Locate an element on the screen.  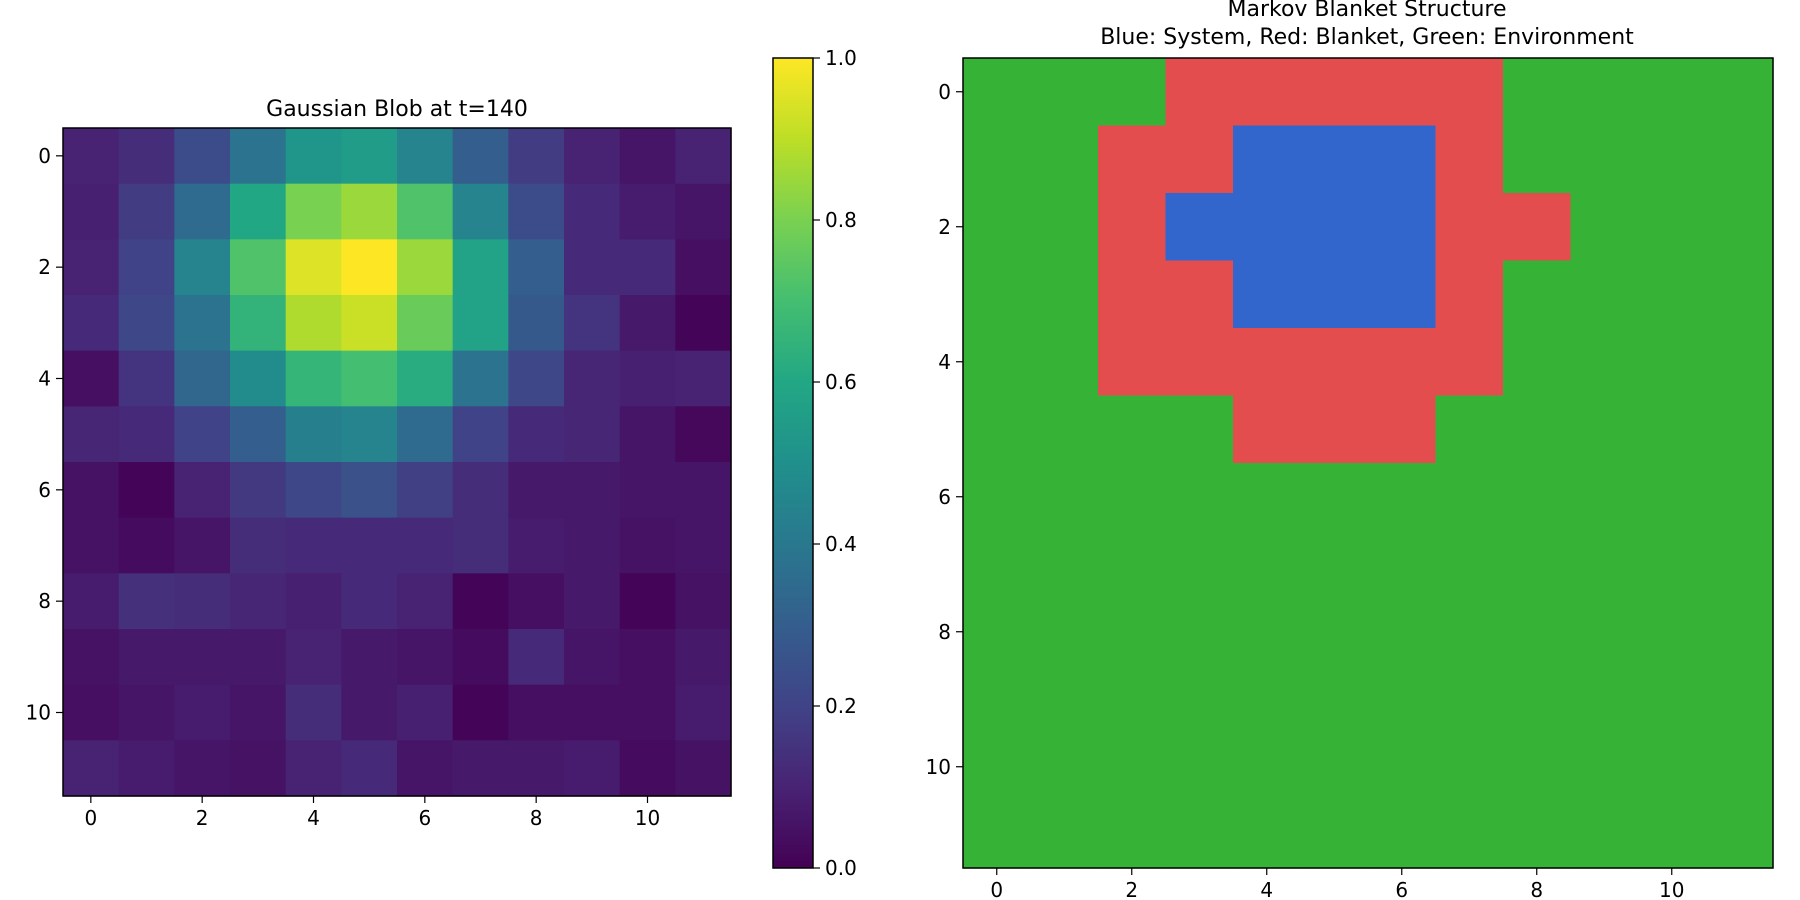
gaussian-blob-y-tick-label: 8 is located at coordinates (44, 601).